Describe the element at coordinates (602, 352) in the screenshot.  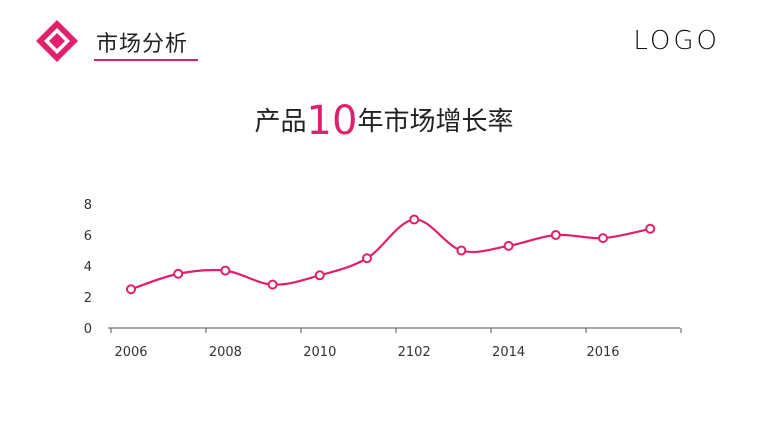
I see `x-tick-label: 2016` at that location.